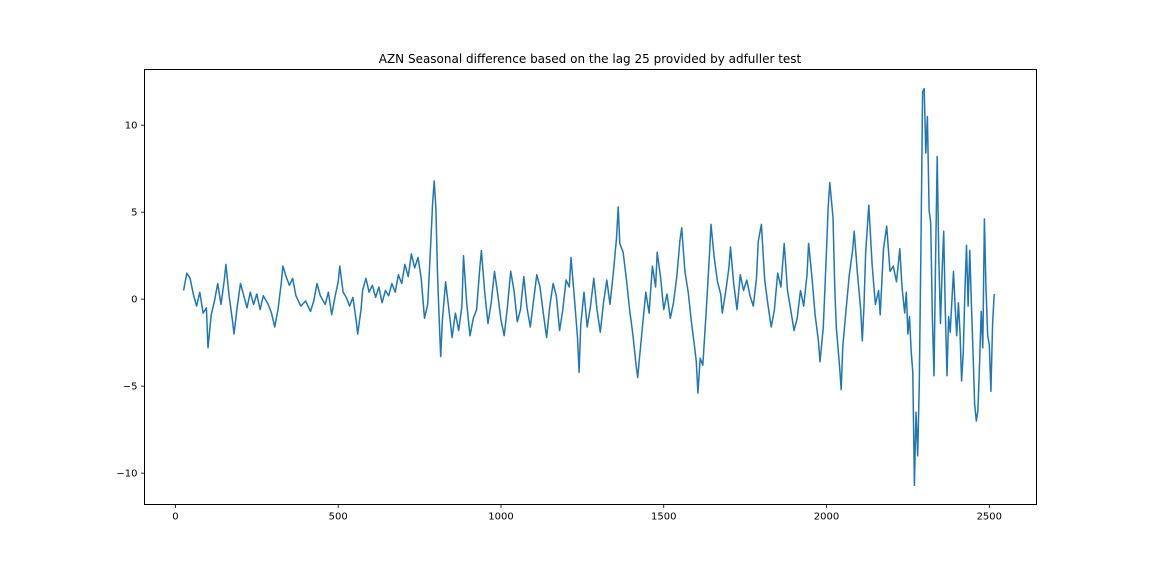 The width and height of the screenshot is (1152, 576). What do you see at coordinates (130, 300) in the screenshot?
I see `y-axis: −10 −5 0 5 10` at bounding box center [130, 300].